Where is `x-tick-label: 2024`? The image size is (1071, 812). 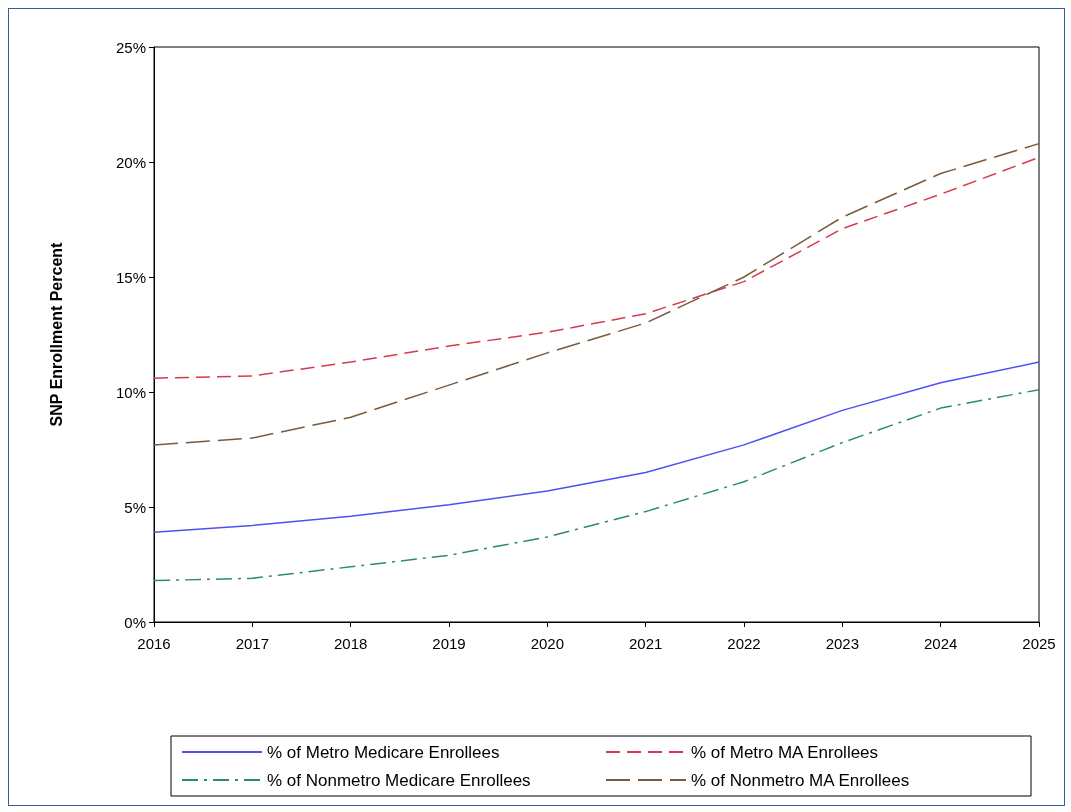 x-tick-label: 2024 is located at coordinates (940, 643).